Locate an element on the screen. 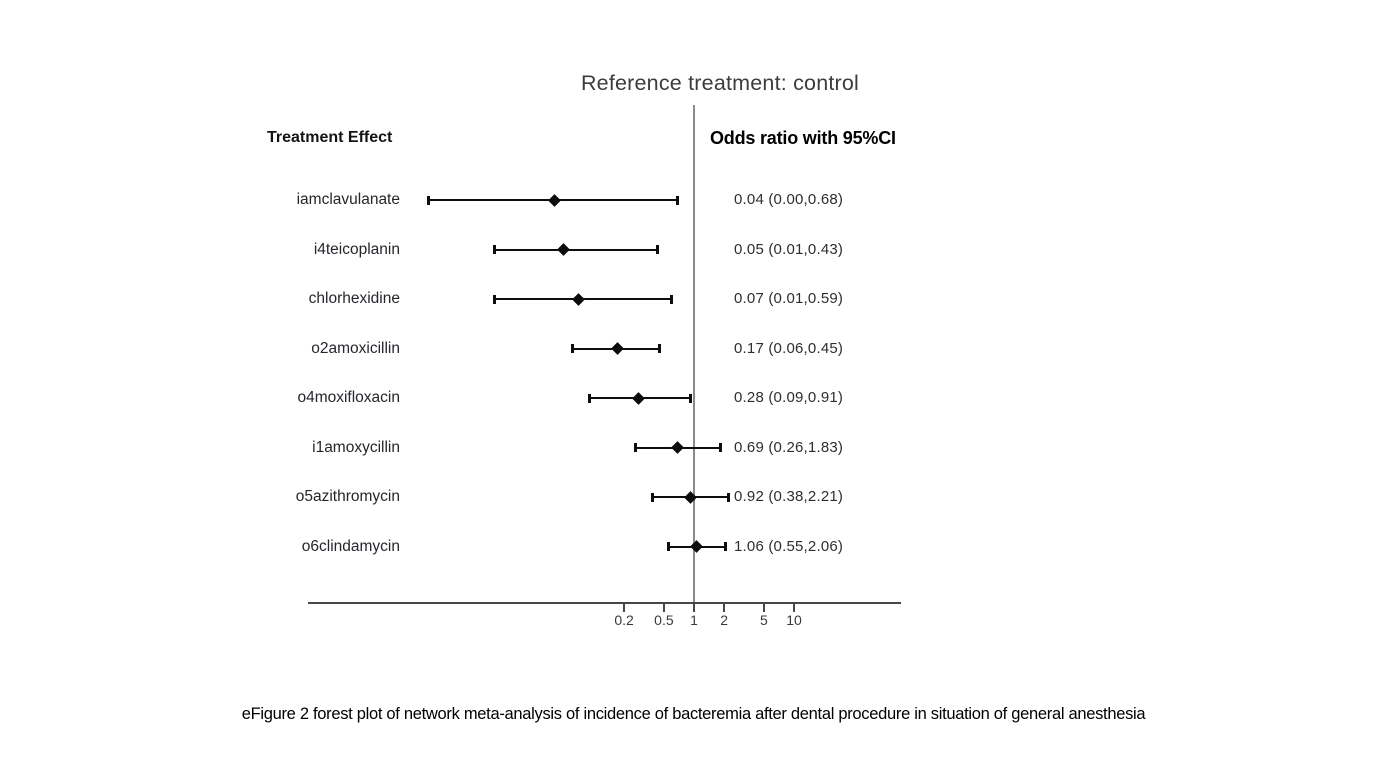 Image resolution: width=1387 pixels, height=780 pixels. axis-tick-label: 0.5 is located at coordinates (664, 620).